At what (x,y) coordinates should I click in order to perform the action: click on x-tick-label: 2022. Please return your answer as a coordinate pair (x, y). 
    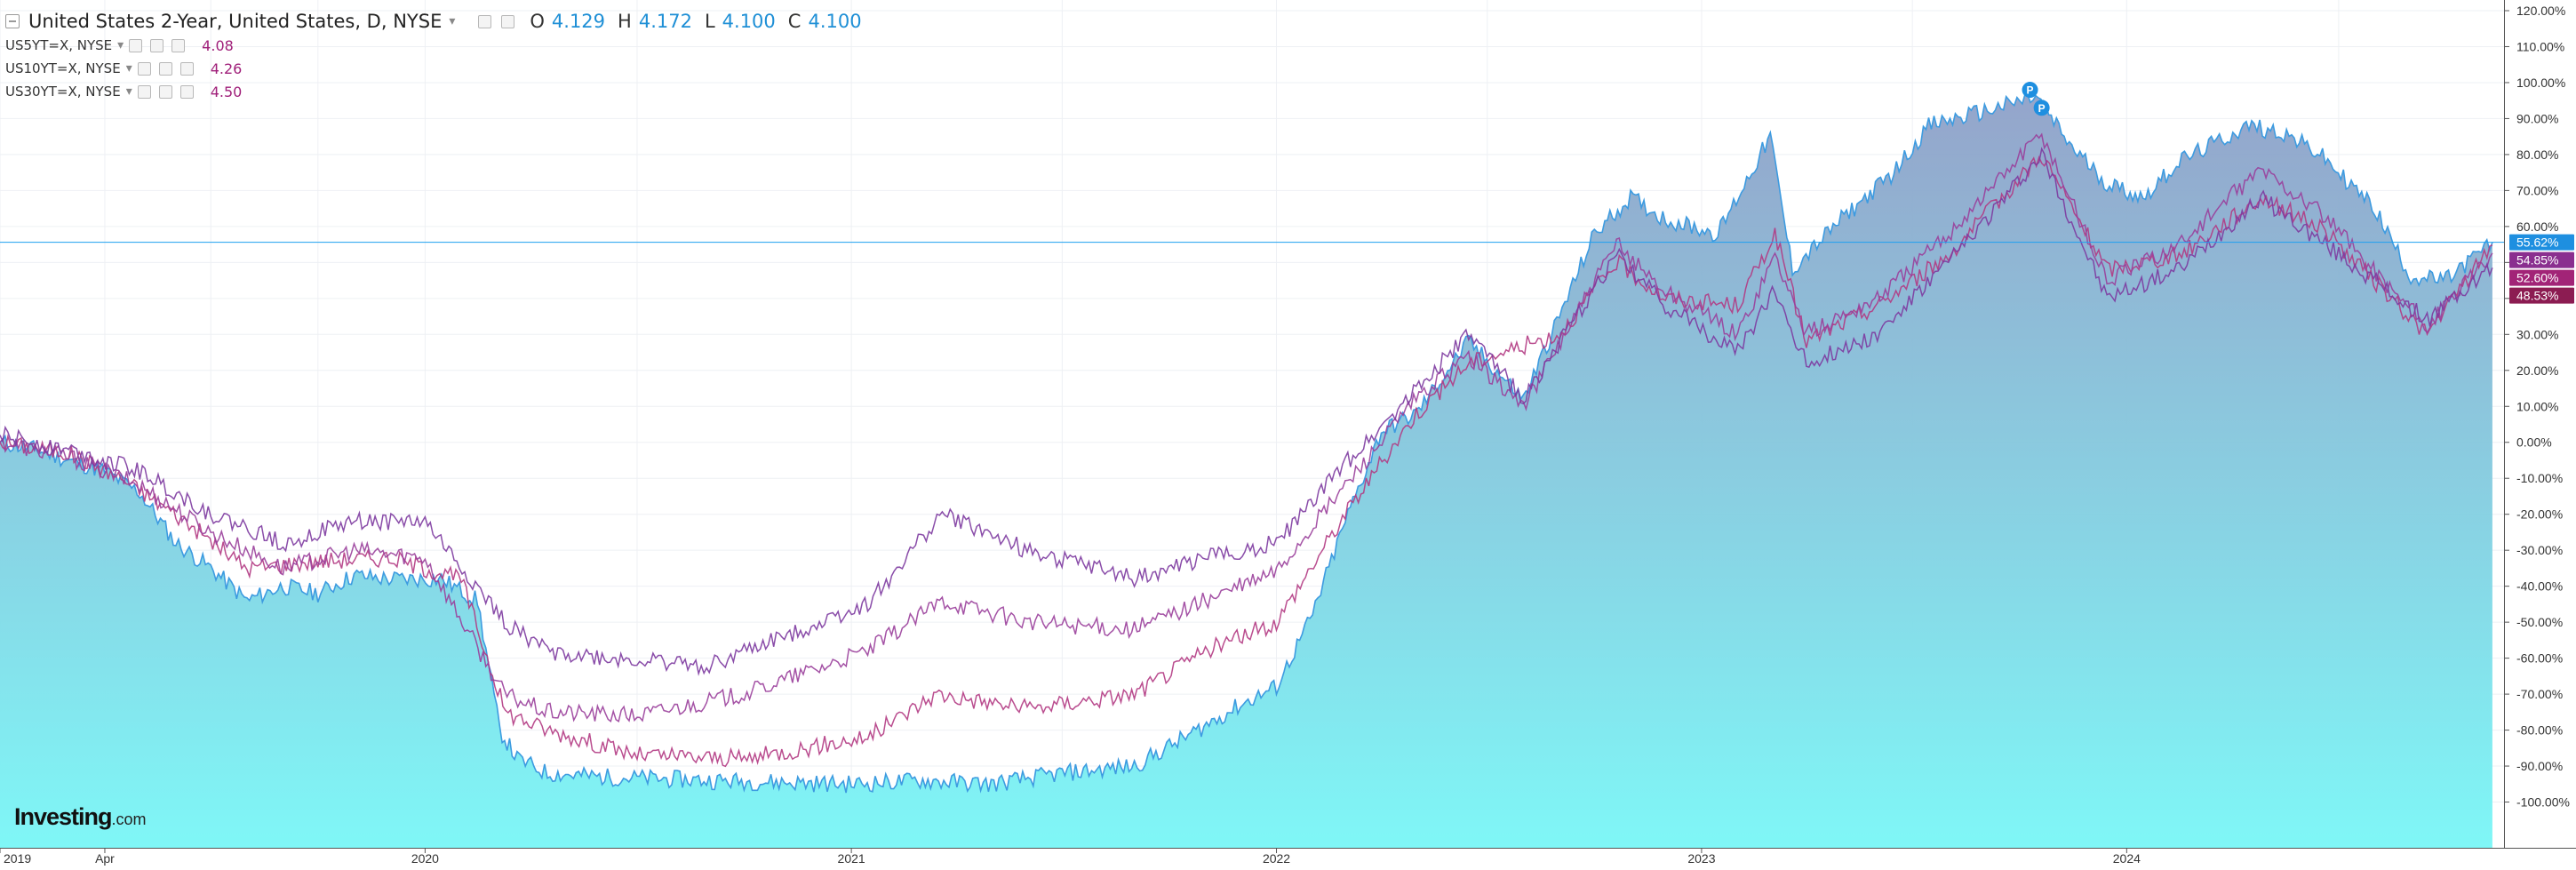
    Looking at the image, I should click on (1276, 858).